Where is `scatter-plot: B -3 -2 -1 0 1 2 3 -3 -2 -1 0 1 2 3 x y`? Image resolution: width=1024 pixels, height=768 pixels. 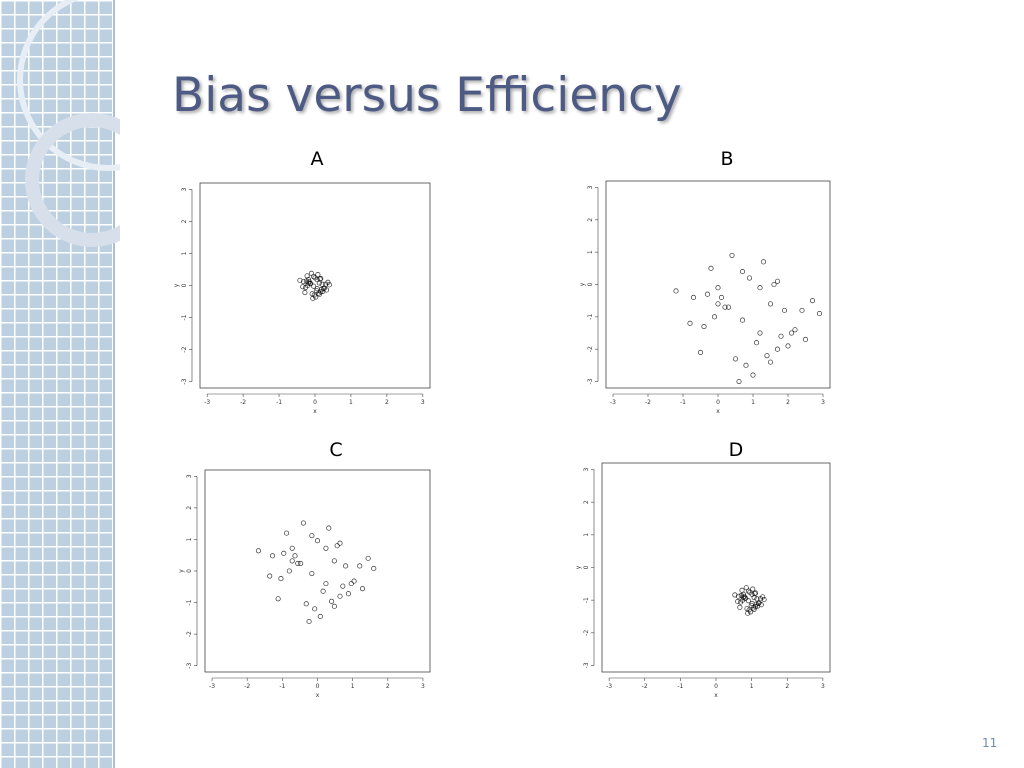 scatter-plot: B -3 -2 -1 0 1 2 3 -3 -2 -1 0 1 2 3 x y is located at coordinates (705, 281).